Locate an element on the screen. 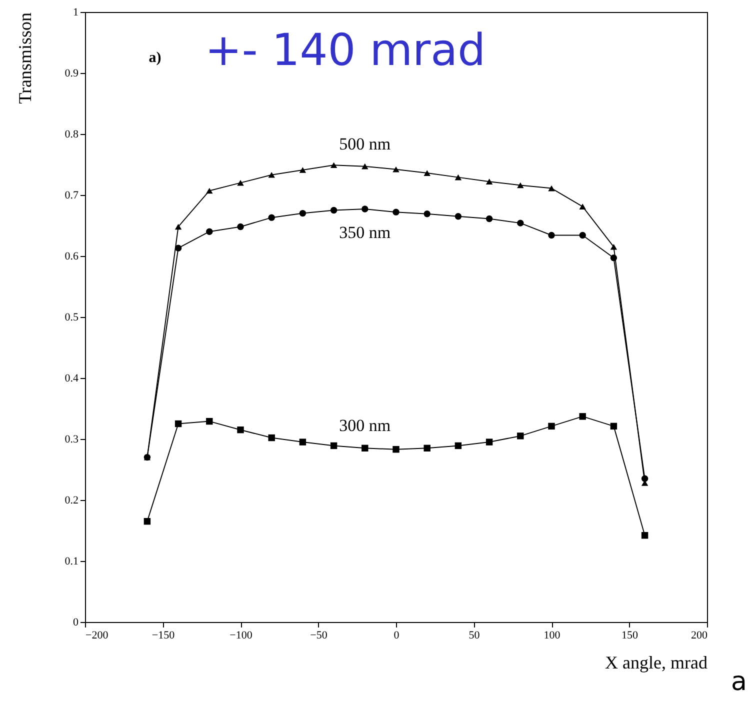 This screenshot has height=712, width=753. annotation: a) is located at coordinates (155, 58).